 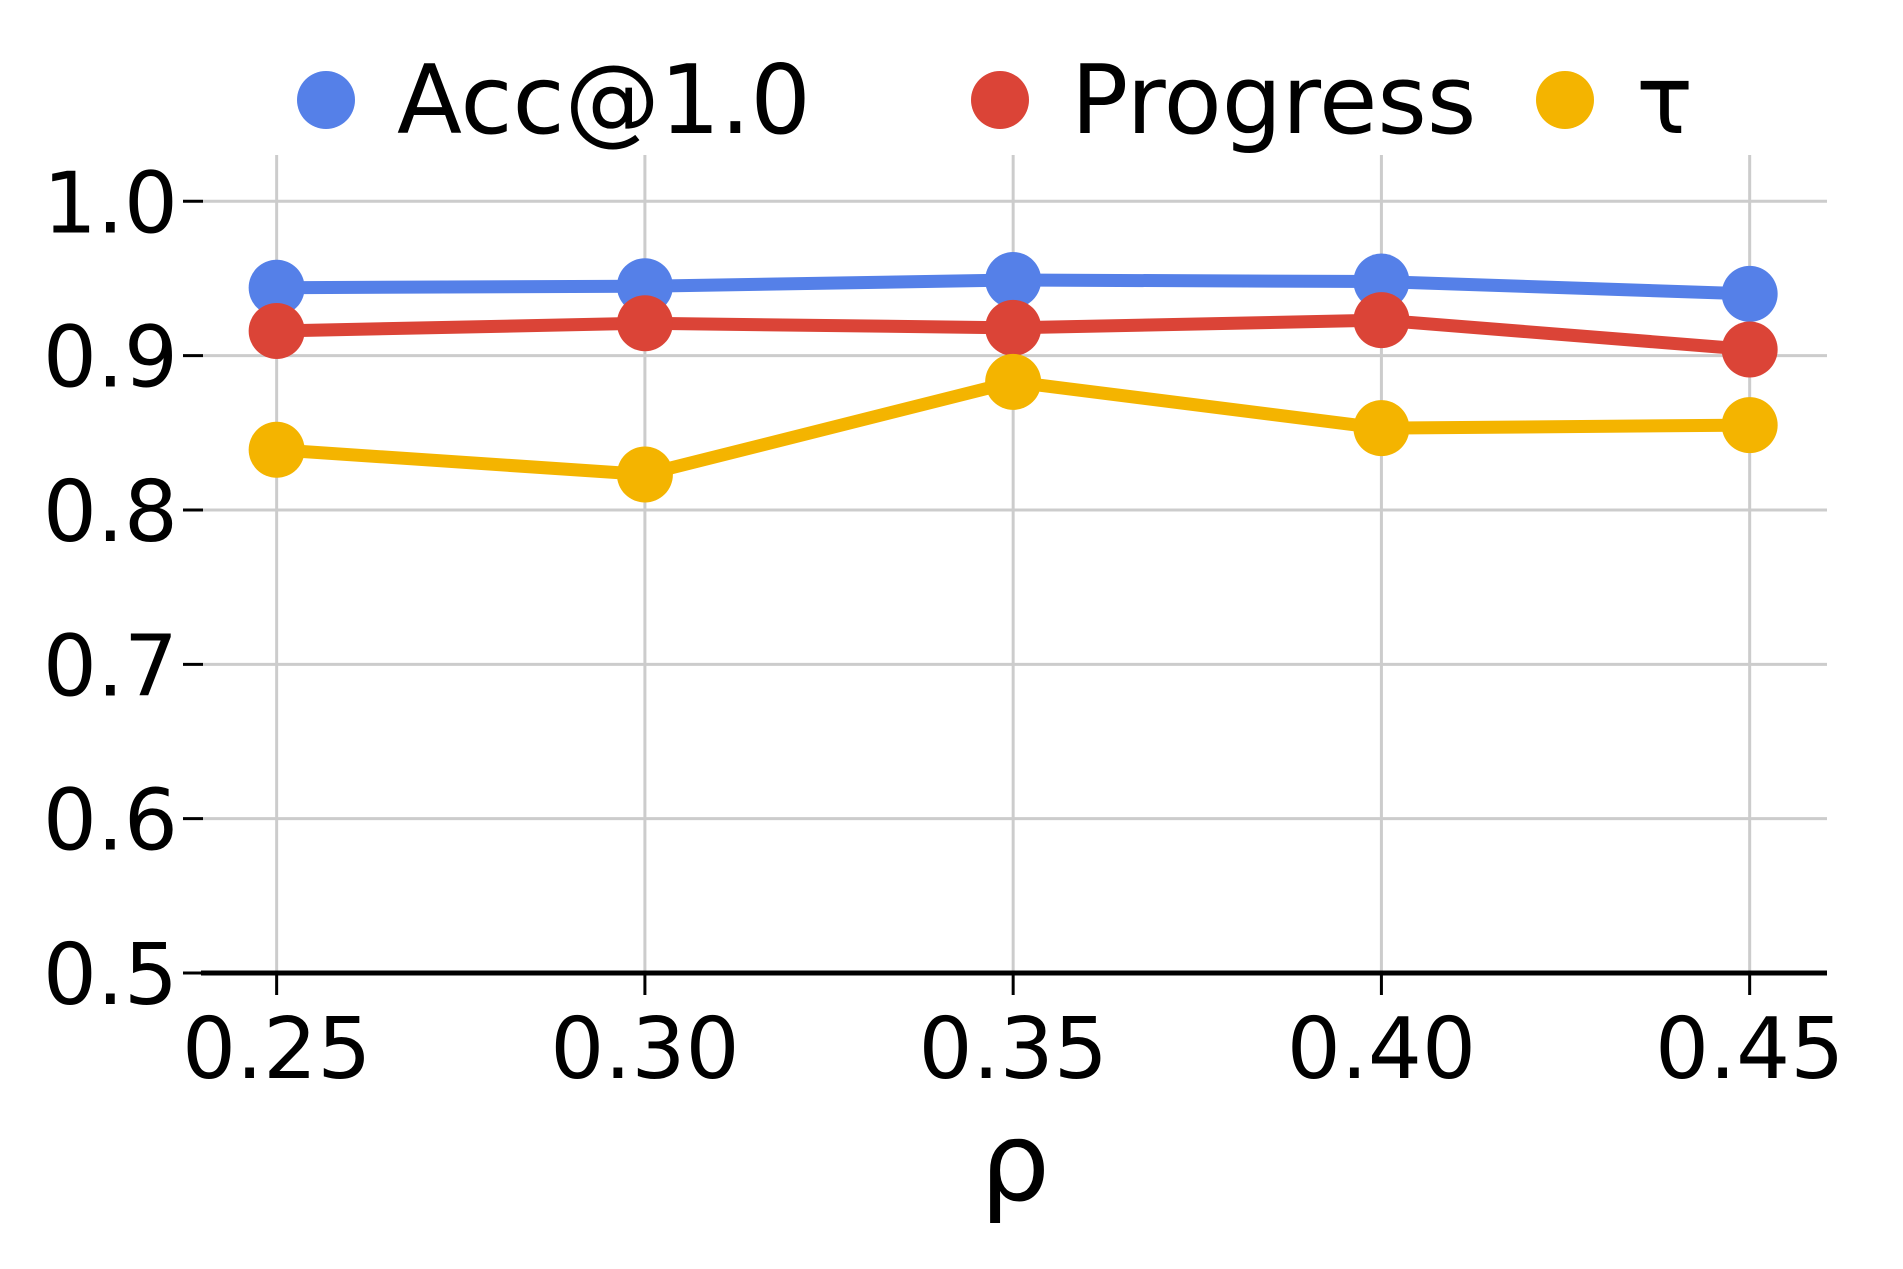 What do you see at coordinates (110, 589) in the screenshot?
I see `y-axis-tick-labels: 0.5 0.6 0.7 0.8 0.9 1.0` at bounding box center [110, 589].